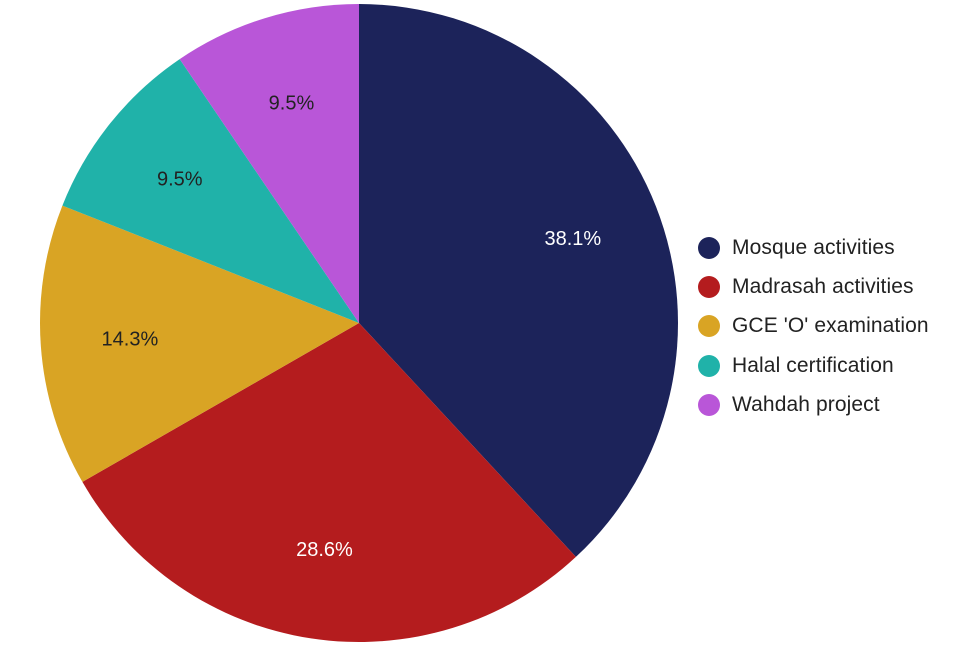  What do you see at coordinates (813, 365) in the screenshot?
I see `legend-label: Halal certification` at bounding box center [813, 365].